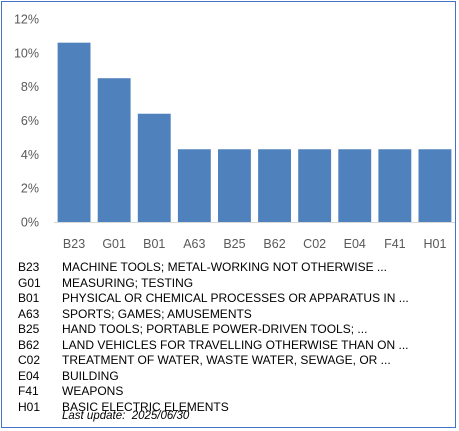  I want to click on x-tick-label: C02, so click(314, 244).